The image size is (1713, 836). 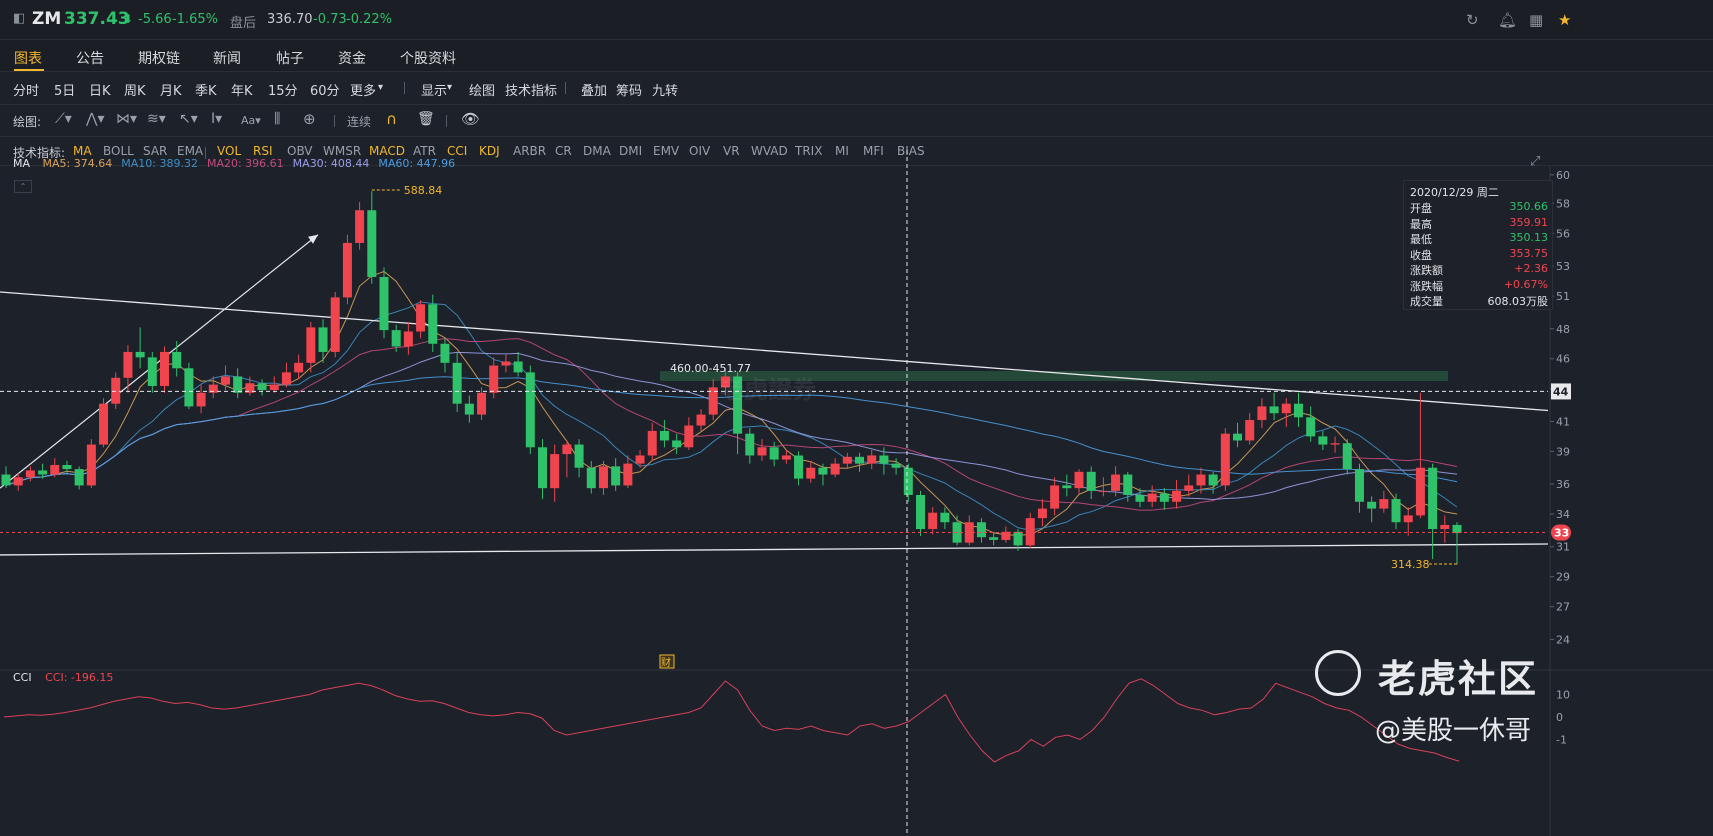 What do you see at coordinates (65, 91) in the screenshot?
I see `period-5day: 5日` at bounding box center [65, 91].